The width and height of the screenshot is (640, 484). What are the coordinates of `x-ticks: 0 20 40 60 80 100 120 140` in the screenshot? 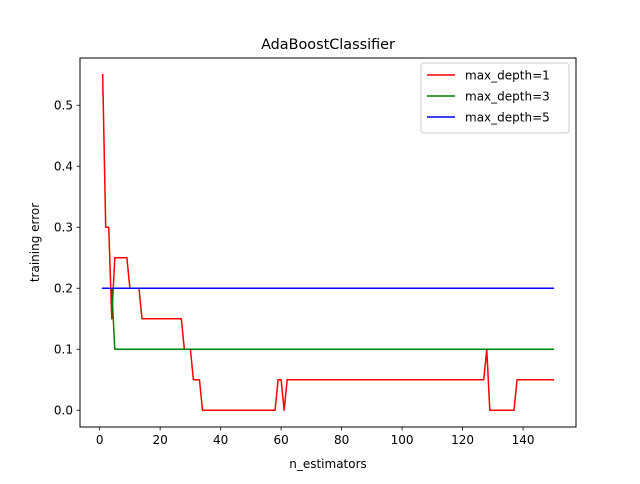 It's located at (315, 437).